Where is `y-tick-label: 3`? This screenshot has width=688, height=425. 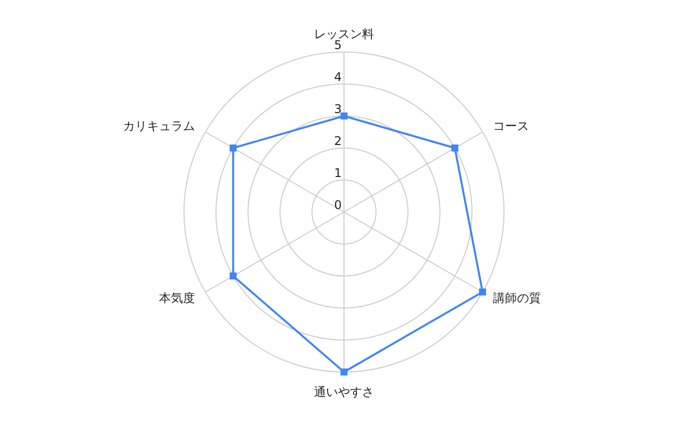 y-tick-label: 3 is located at coordinates (338, 109).